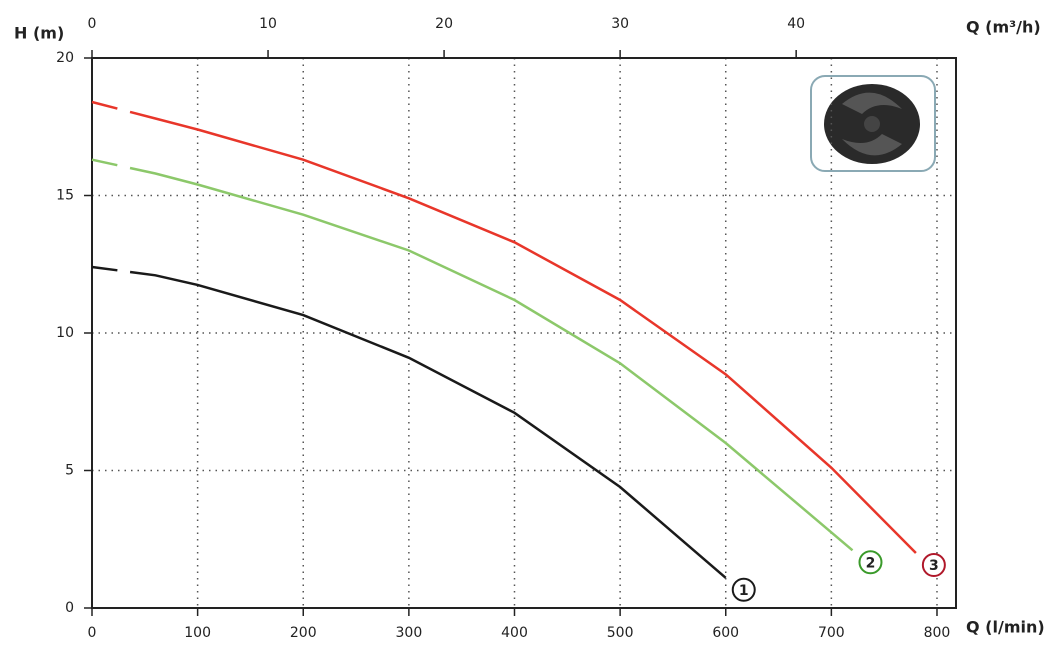 The image size is (1064, 659). What do you see at coordinates (796, 24) in the screenshot?
I see `x2-tick-label: 40` at bounding box center [796, 24].